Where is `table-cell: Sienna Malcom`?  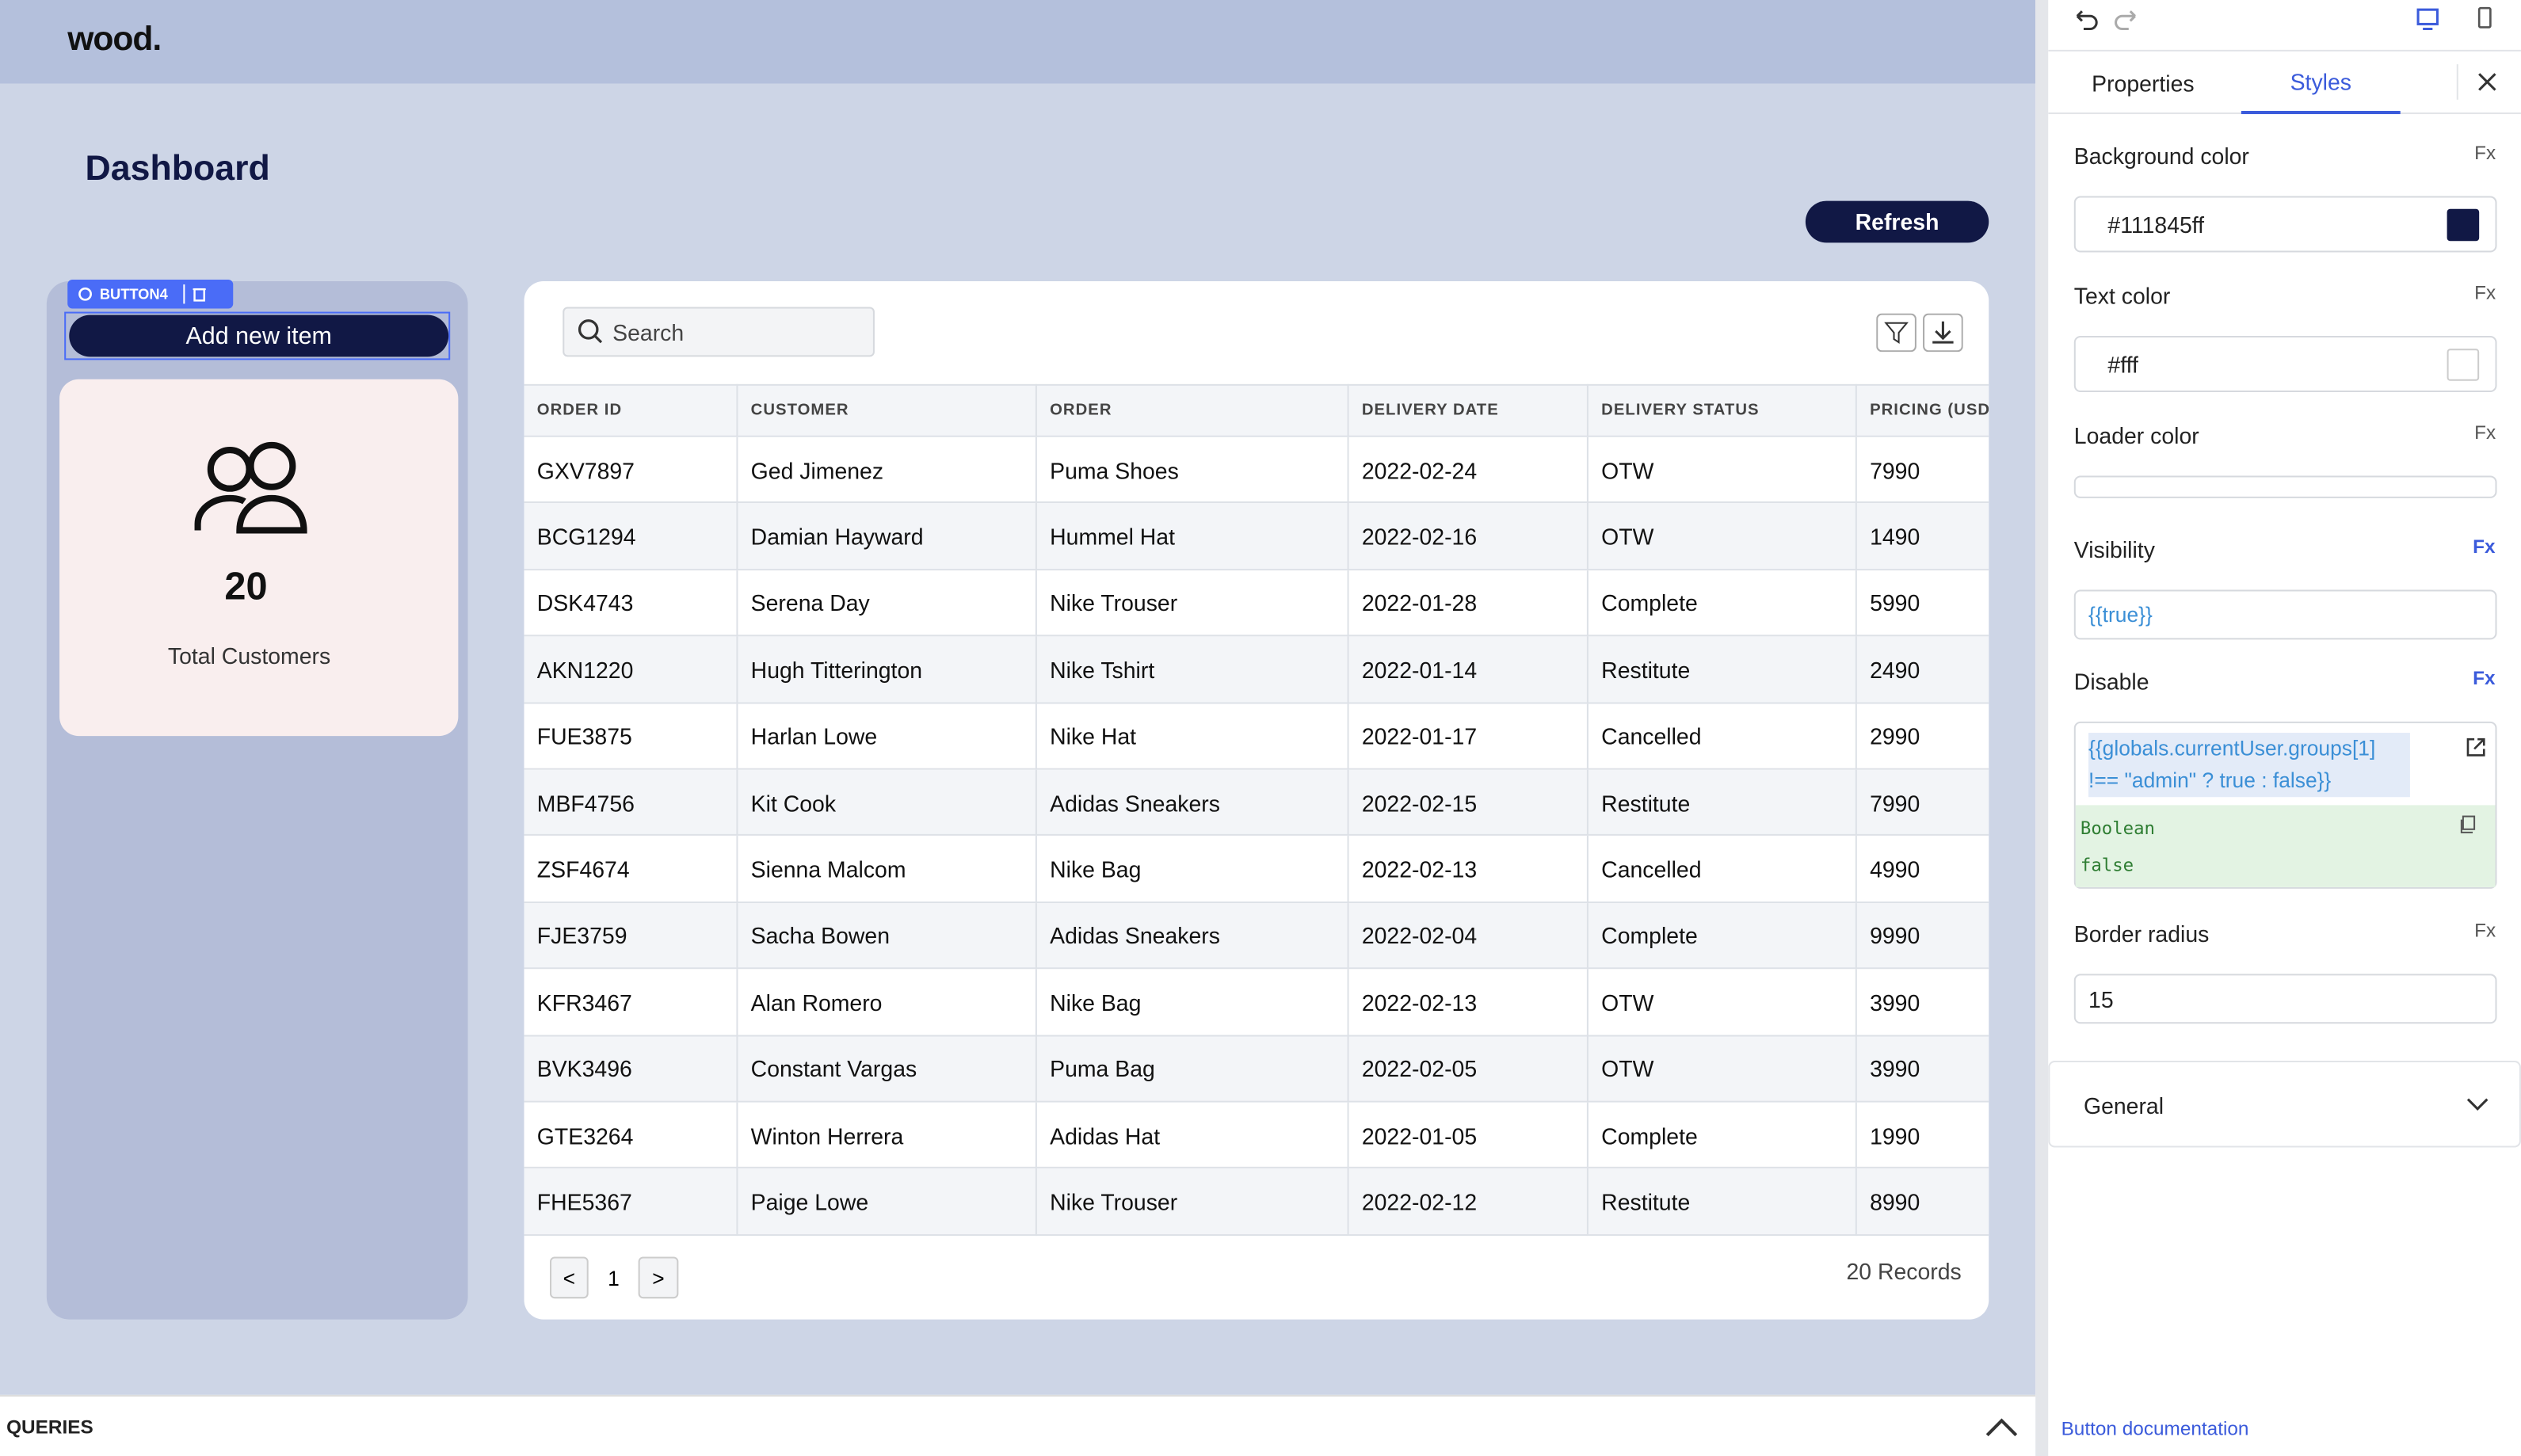
table-cell: Sienna Malcom is located at coordinates (888, 869).